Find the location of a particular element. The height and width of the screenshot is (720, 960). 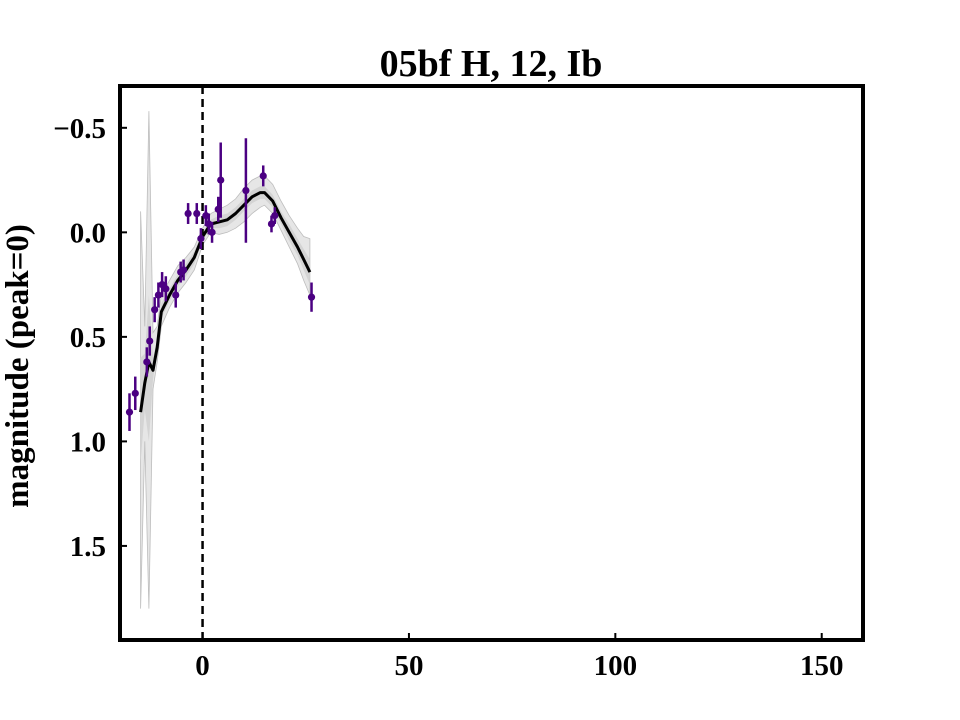

fit-layer is located at coordinates (225, 302).